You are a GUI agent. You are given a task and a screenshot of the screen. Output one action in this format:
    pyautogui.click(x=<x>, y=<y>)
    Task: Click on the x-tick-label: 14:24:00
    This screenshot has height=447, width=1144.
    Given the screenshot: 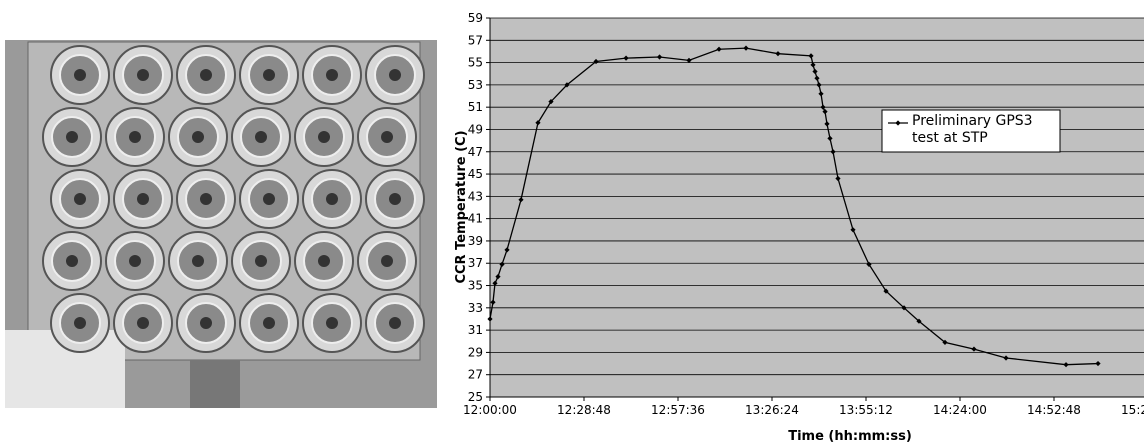 What is the action you would take?
    pyautogui.click(x=960, y=410)
    